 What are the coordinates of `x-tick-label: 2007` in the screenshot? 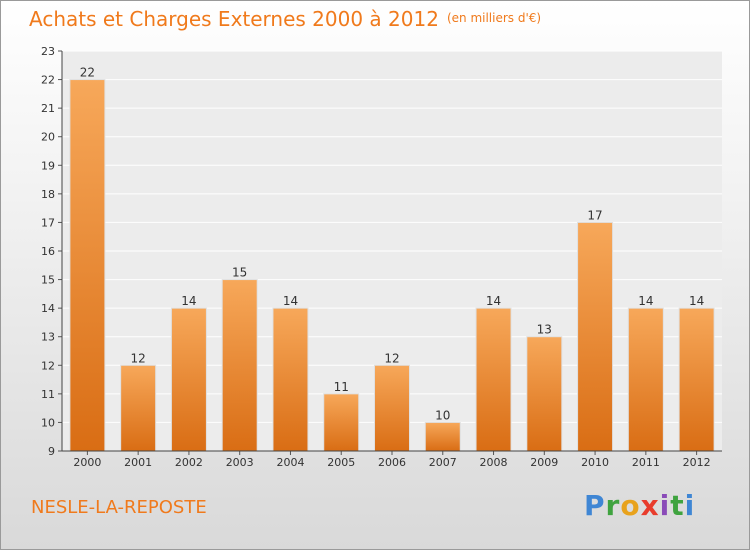 It's located at (443, 462).